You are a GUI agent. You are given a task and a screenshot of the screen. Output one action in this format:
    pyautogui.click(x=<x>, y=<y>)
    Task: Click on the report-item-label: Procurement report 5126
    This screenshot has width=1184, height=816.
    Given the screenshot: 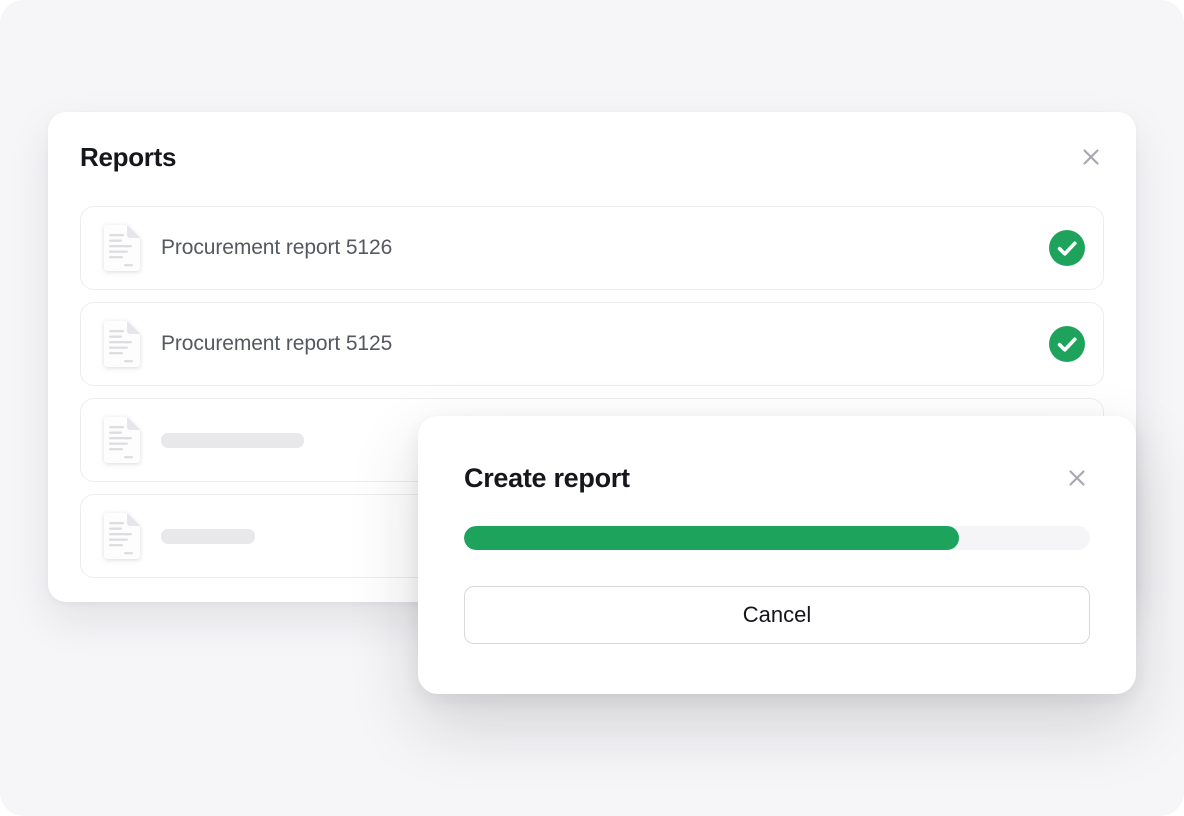 What is the action you would take?
    pyautogui.click(x=277, y=247)
    